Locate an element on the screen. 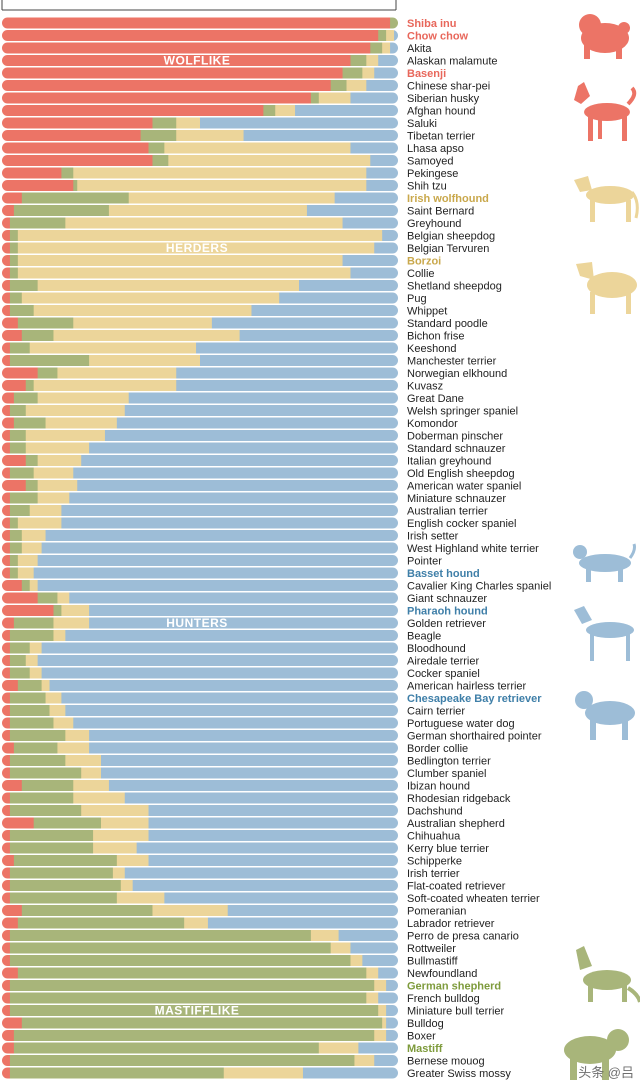 Image resolution: width=640 pixels, height=1085 pixels. breed-label: Bedlington terrier is located at coordinates (449, 762).